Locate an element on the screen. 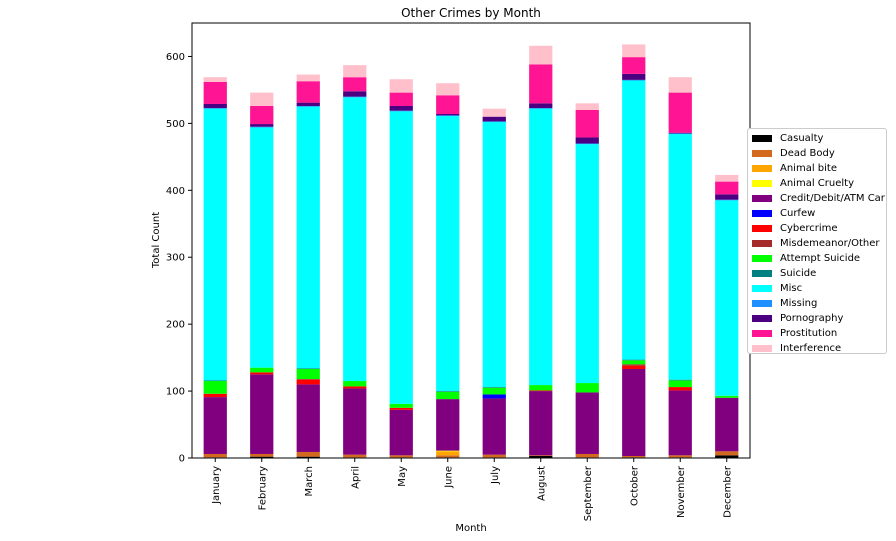  legend-label: Interference is located at coordinates (811, 348).